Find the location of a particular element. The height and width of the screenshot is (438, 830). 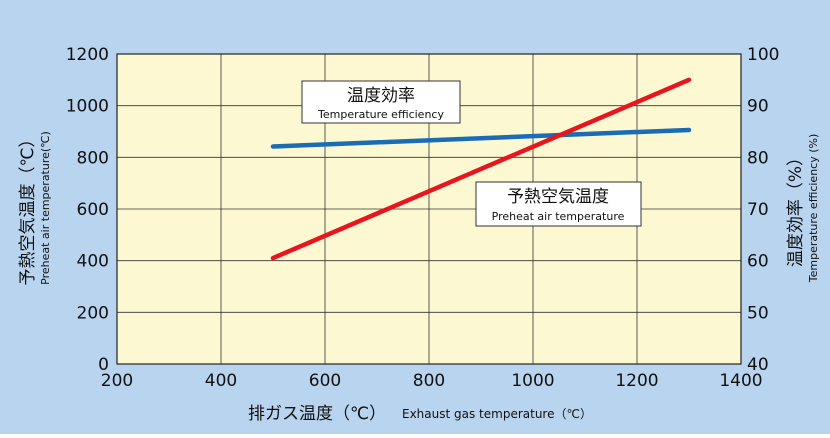

y-right-axis-title: 温度効率（%） Temperature efficiency (%) is located at coordinates (803, 209).